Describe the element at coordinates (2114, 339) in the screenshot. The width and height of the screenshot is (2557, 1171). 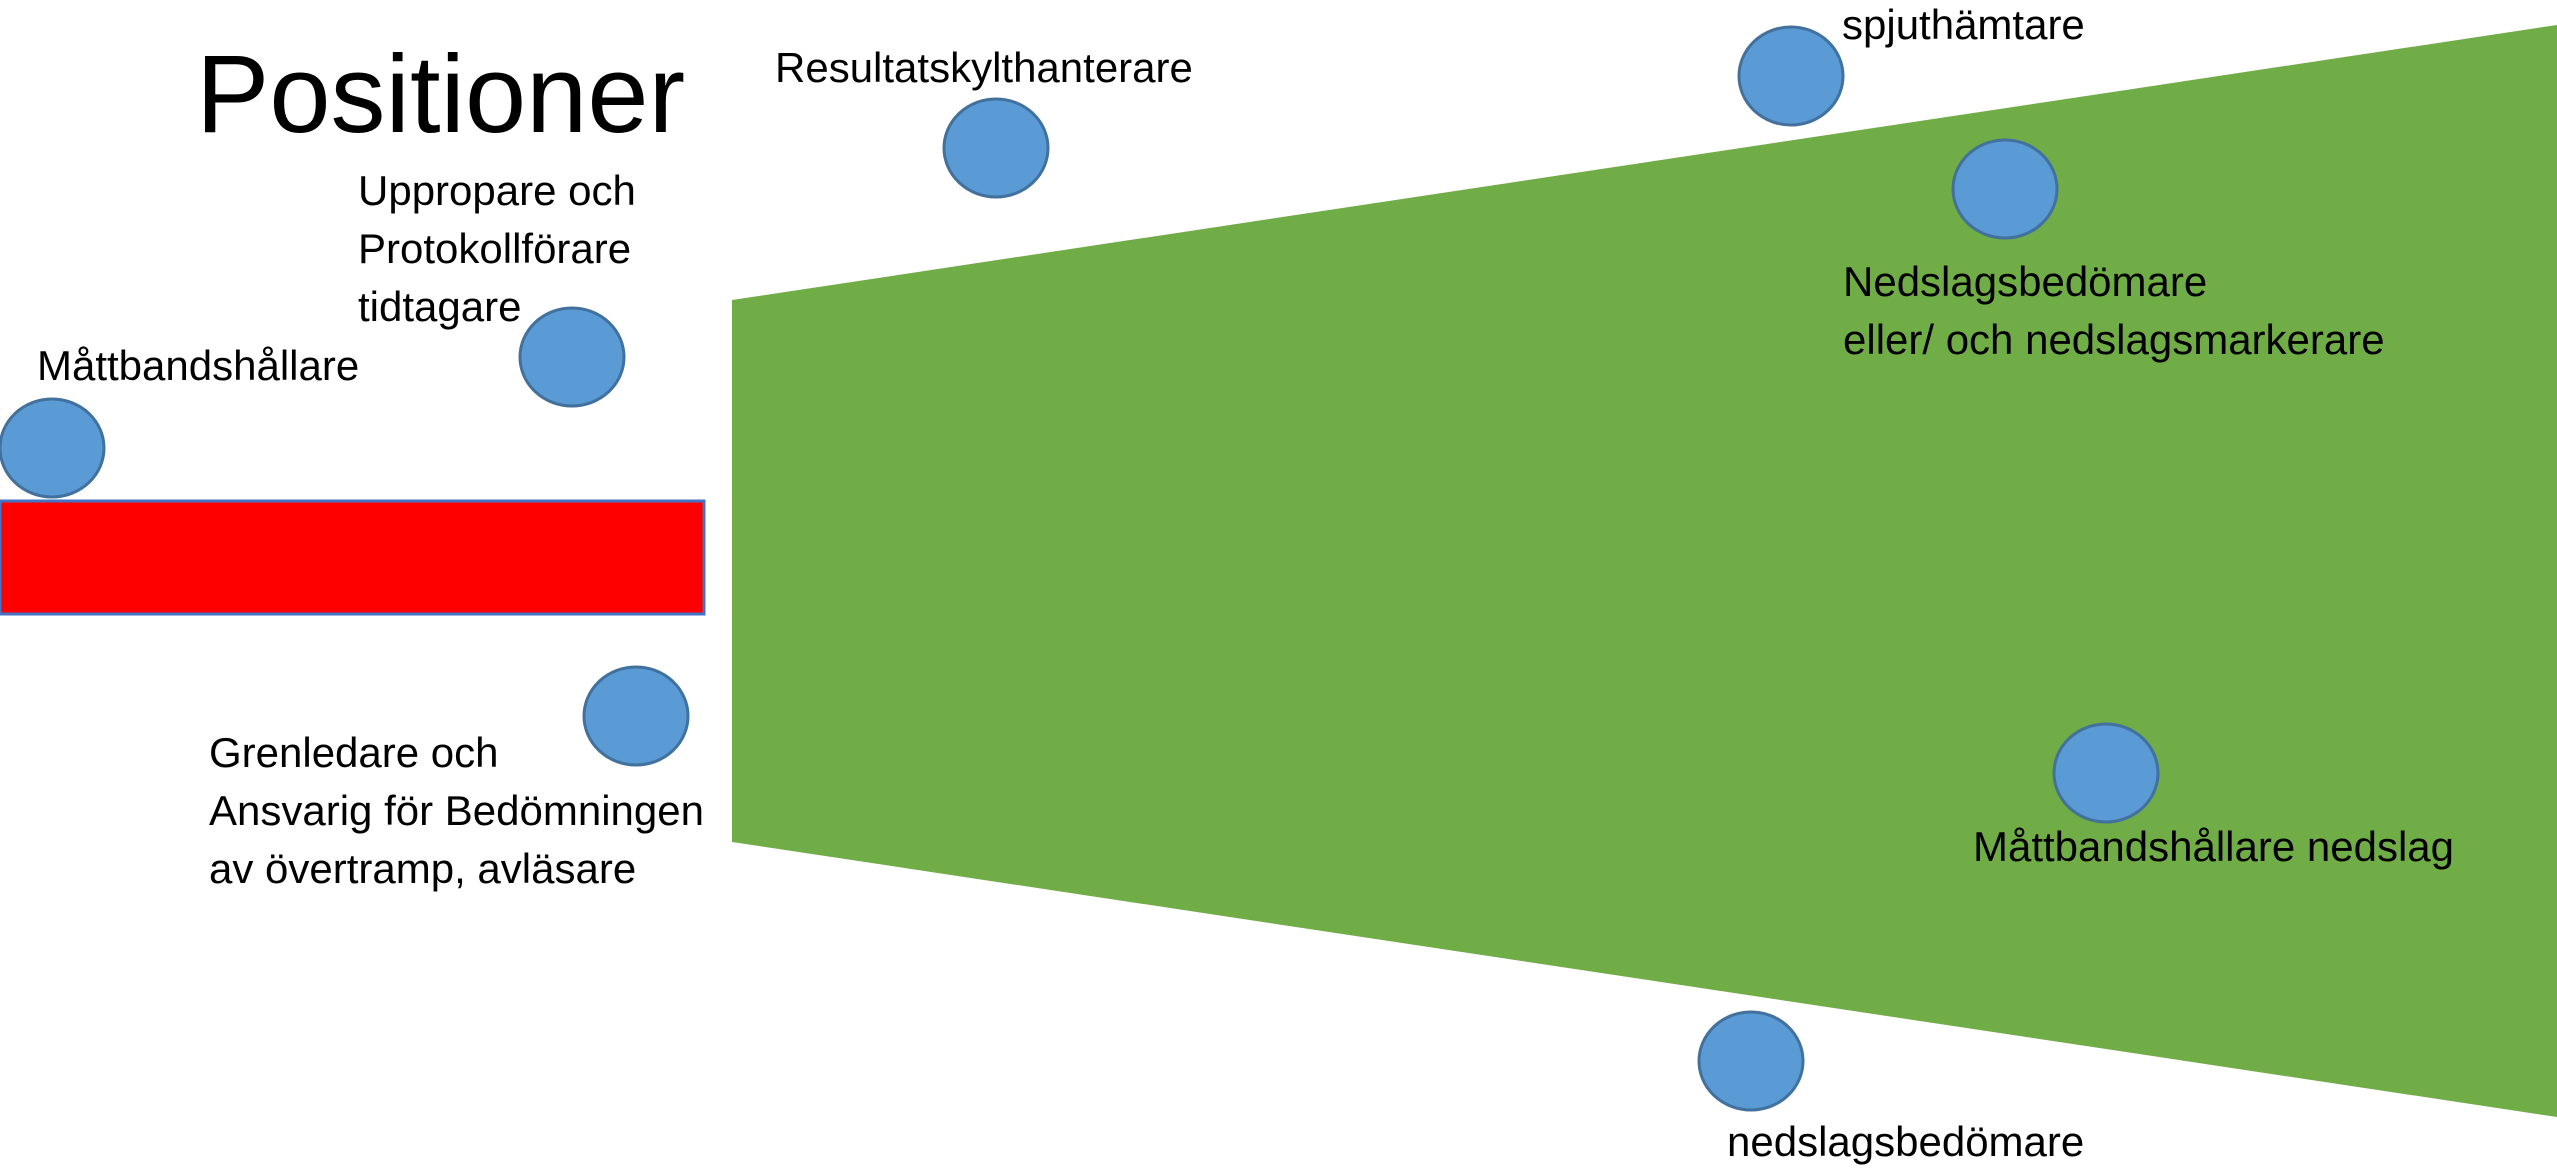
I see `label-nedslagsbedomare-line-2: eller/ och nedslagsmarkerare` at that location.